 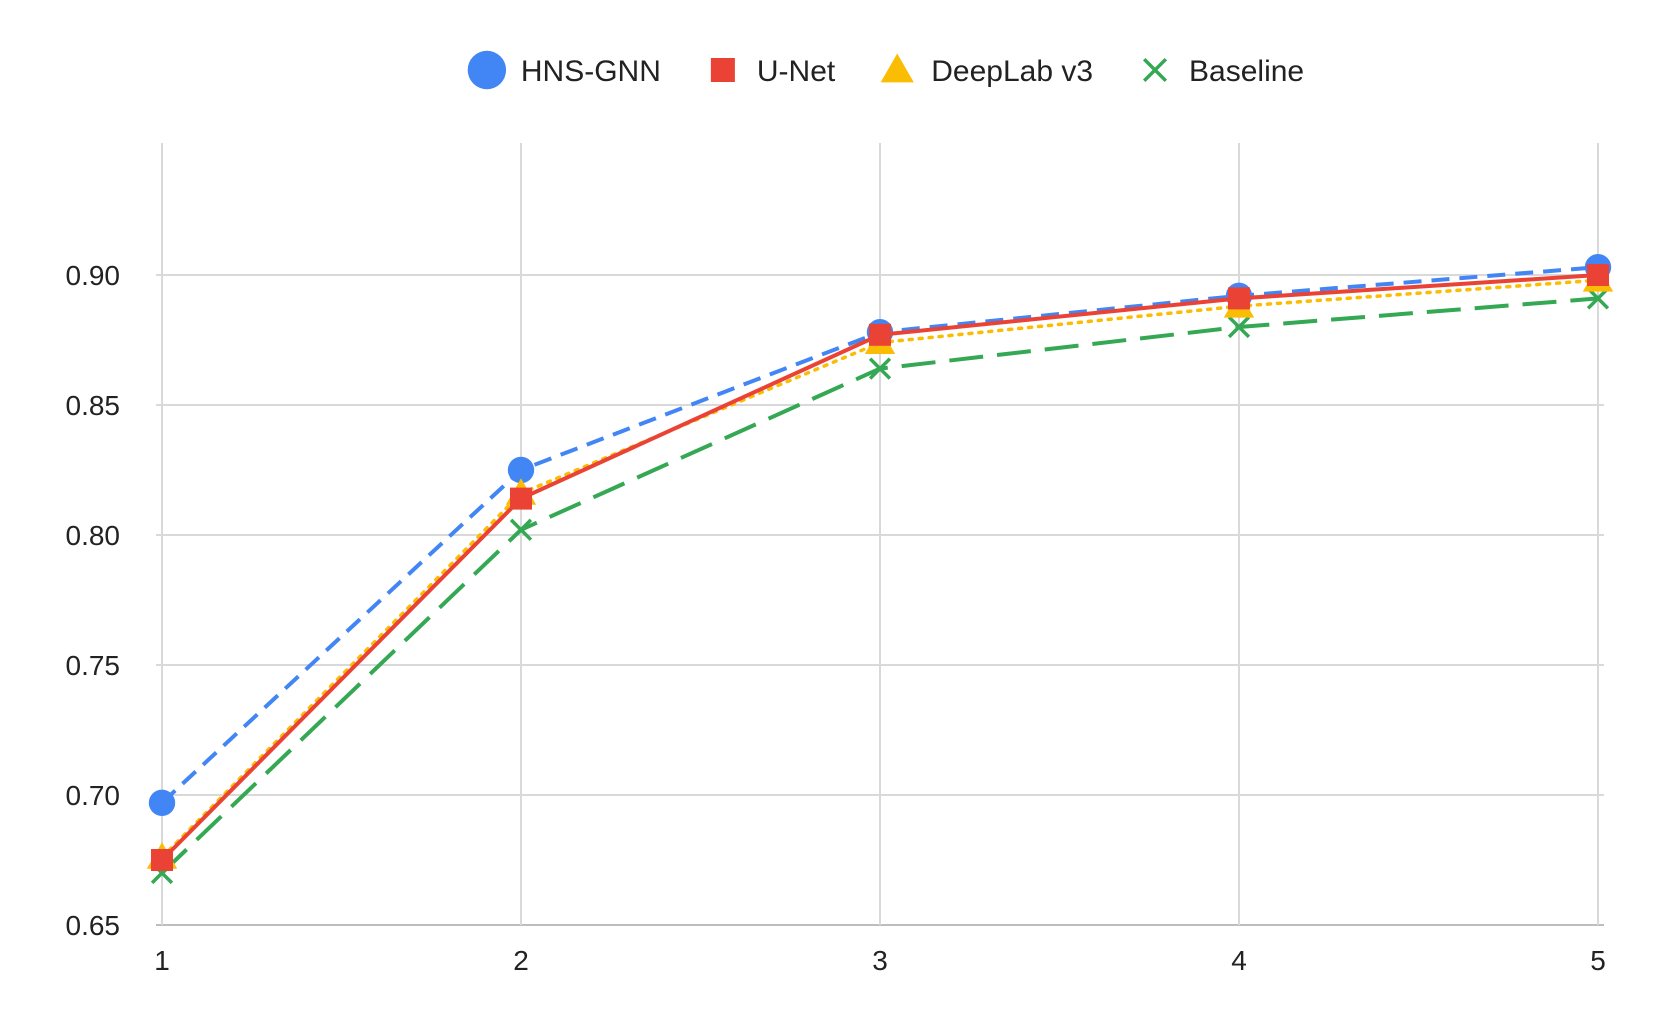 I want to click on legend-triangle-icon, so click(x=897, y=68).